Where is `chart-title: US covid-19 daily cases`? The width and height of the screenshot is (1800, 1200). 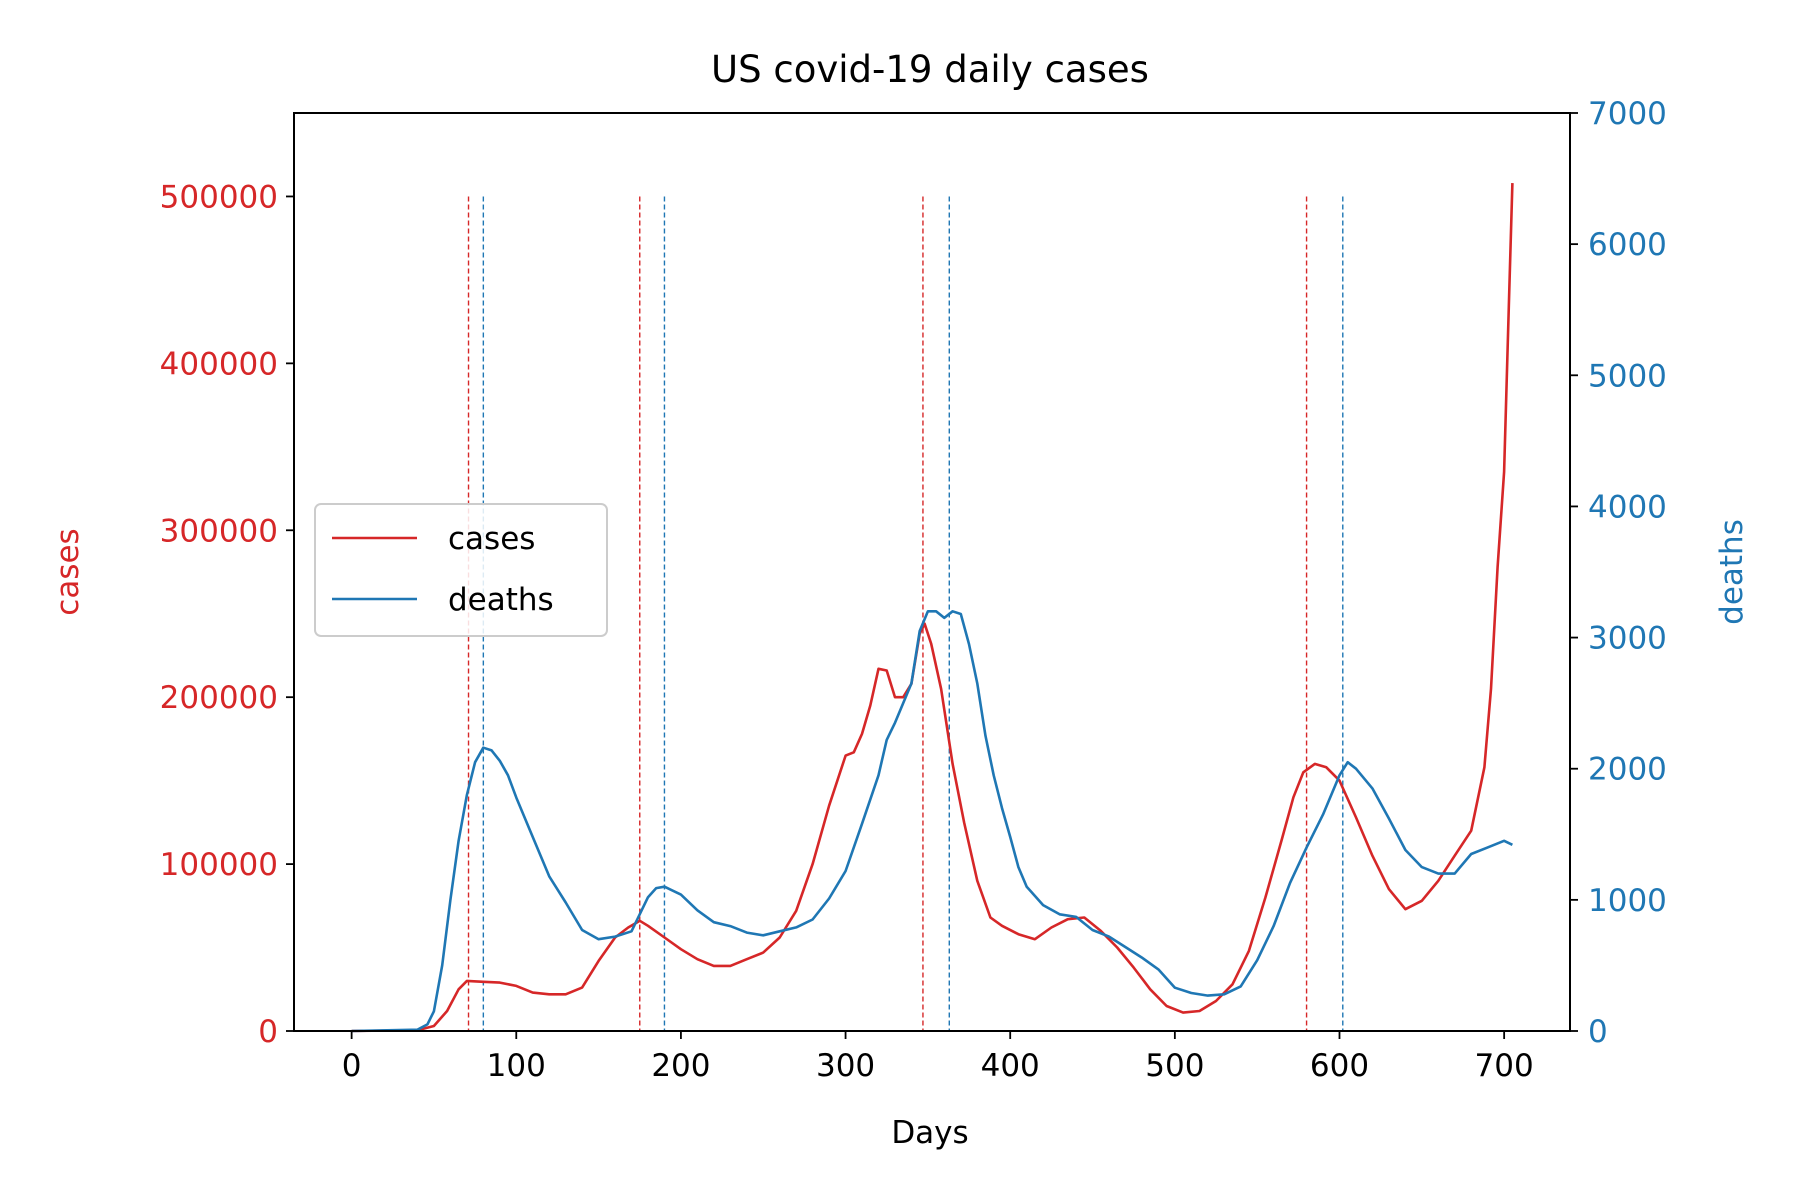 chart-title: US covid-19 daily cases is located at coordinates (930, 69).